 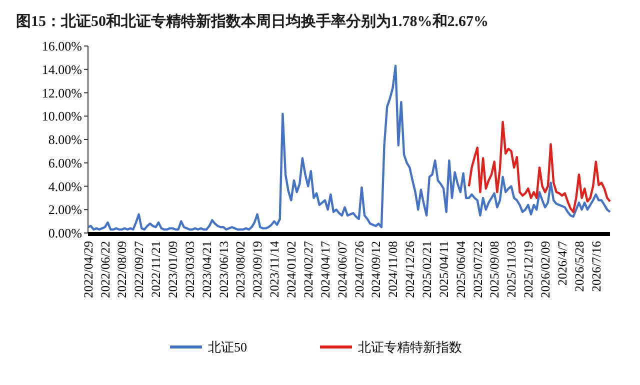 I want to click on chart-title: 图15：北证50和北证专精特新指数本周日均换手率分别为1.78%和2.67%, so click(x=252, y=21).